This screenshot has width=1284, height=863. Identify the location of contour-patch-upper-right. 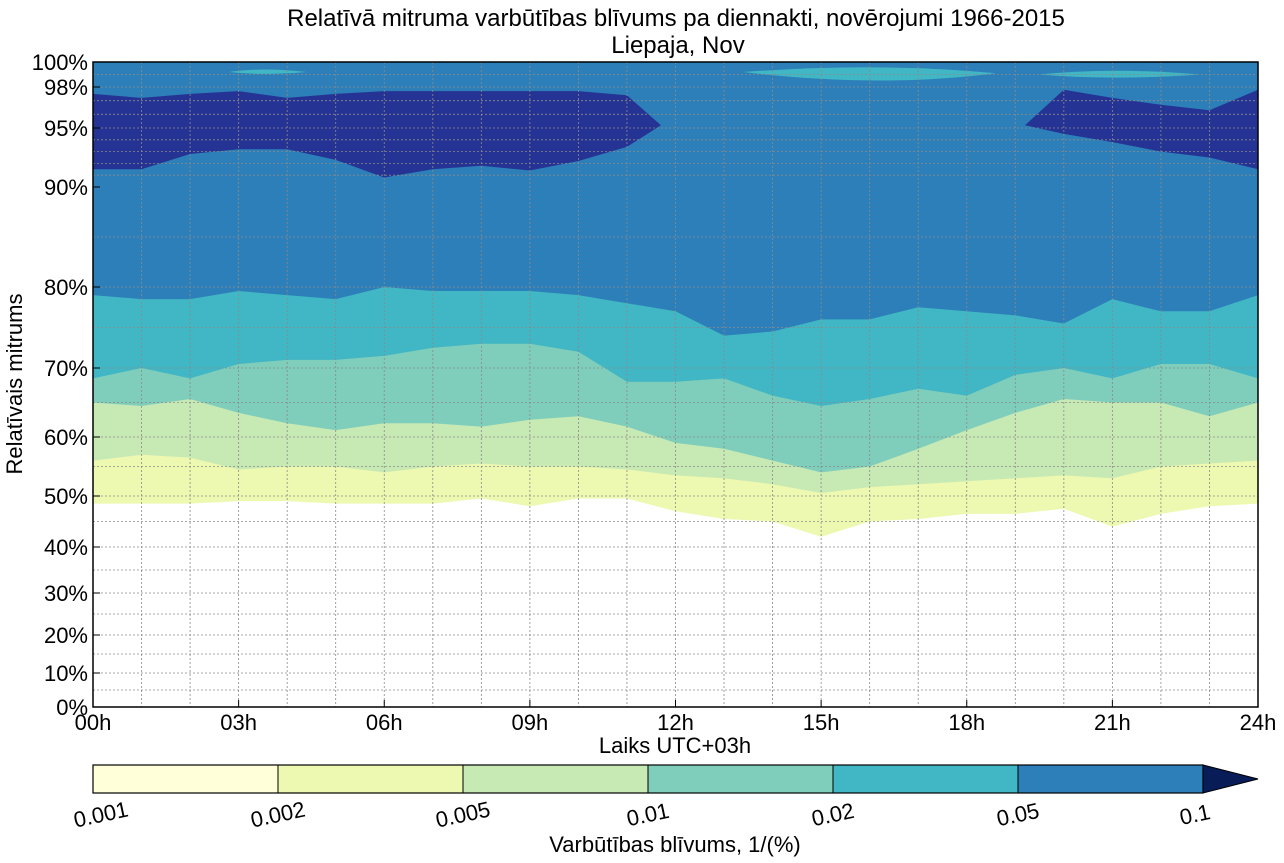
(1119, 74).